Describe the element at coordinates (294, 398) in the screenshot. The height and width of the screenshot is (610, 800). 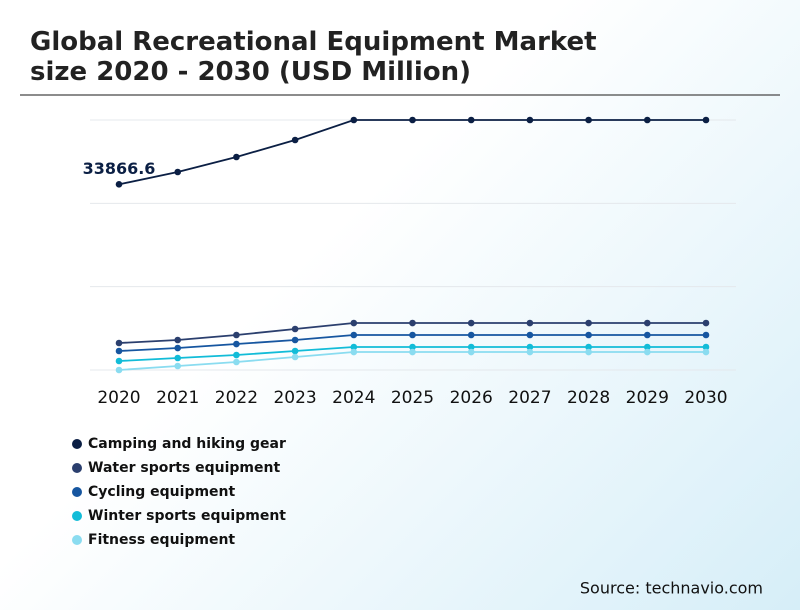
I see `x-tick-label: 2023` at that location.